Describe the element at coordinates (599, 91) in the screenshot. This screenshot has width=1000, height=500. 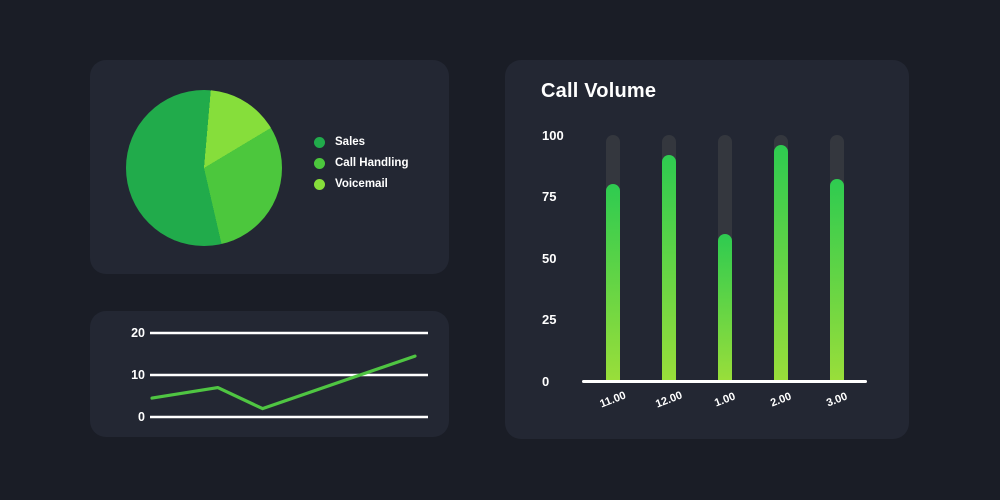
I see `bar-chart-title: Call Volume` at that location.